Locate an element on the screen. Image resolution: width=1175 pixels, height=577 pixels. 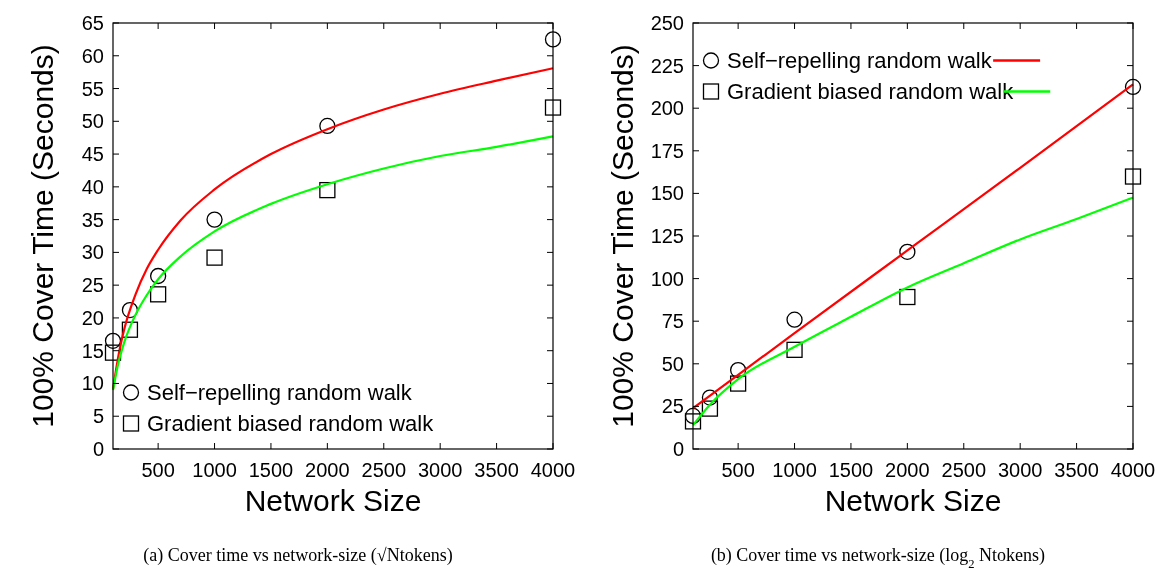
y-tick-label: 15 is located at coordinates (92, 350).